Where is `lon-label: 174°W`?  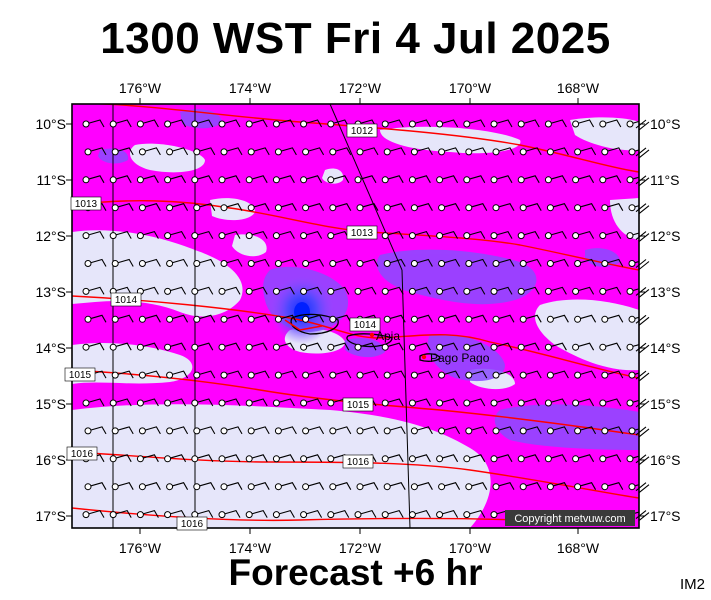 lon-label: 174°W is located at coordinates (250, 88).